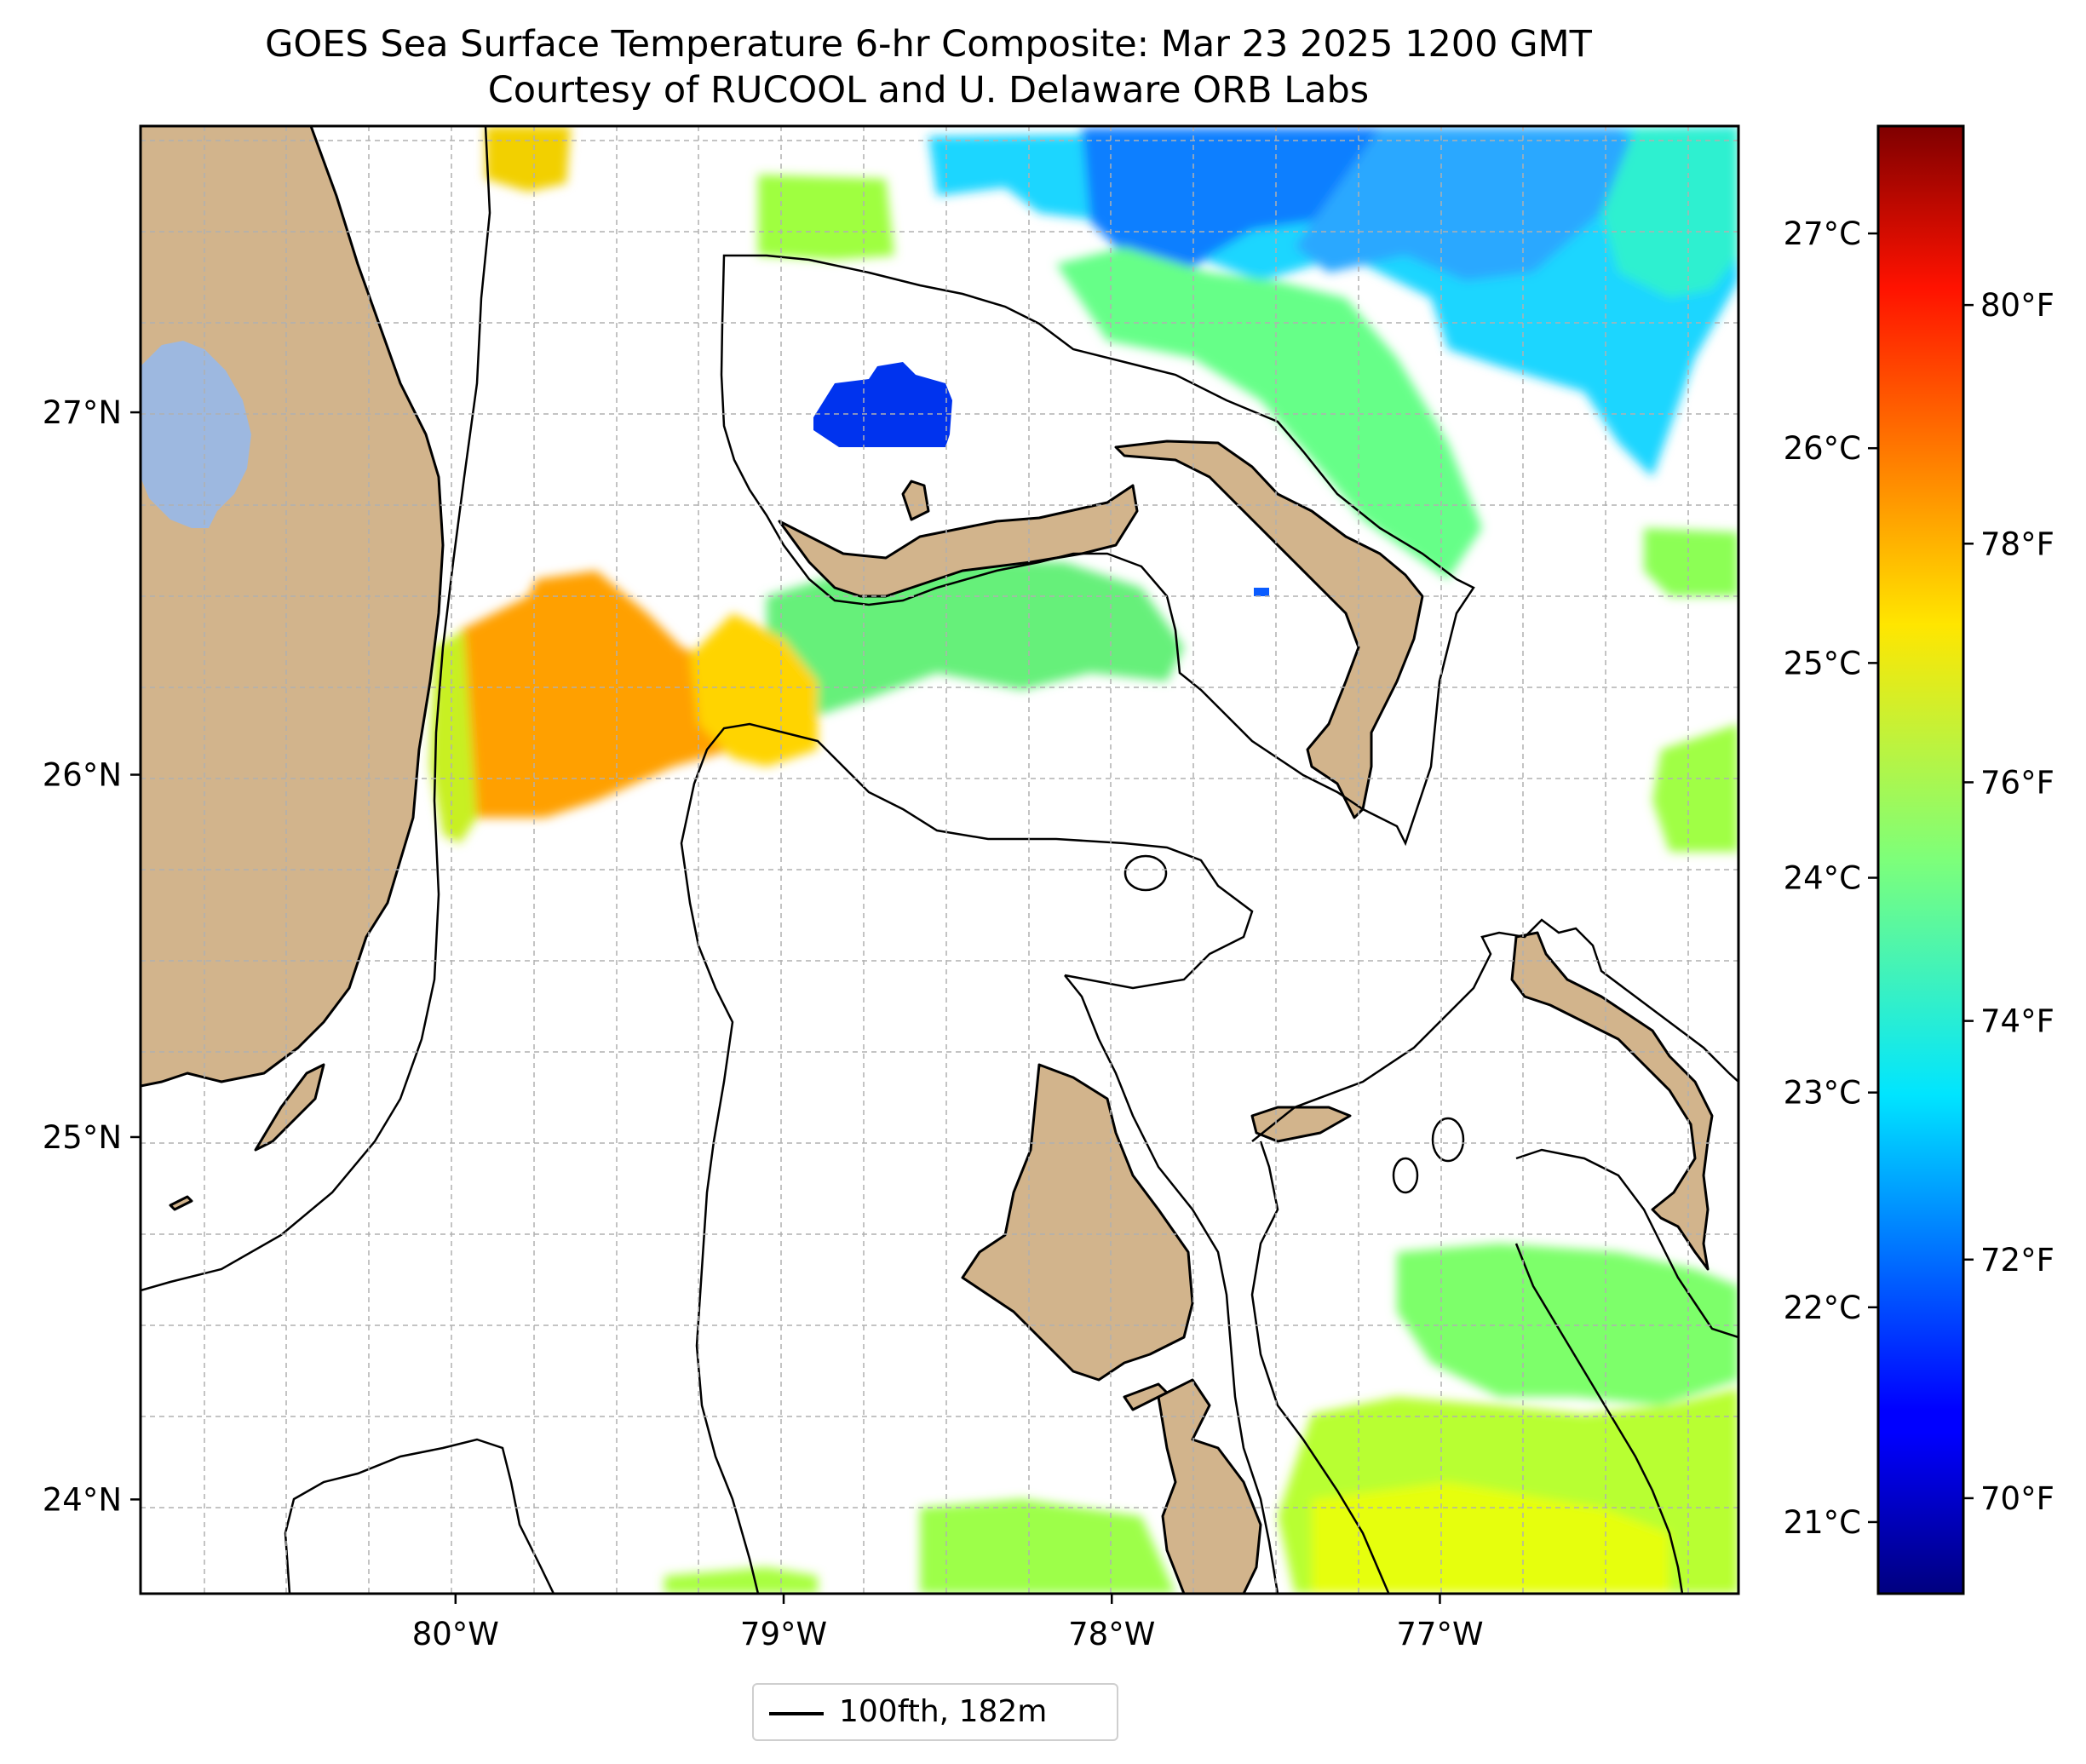 This screenshot has width=2086, height=1764. I want to click on lat-tick-label: 26°N, so click(82, 775).